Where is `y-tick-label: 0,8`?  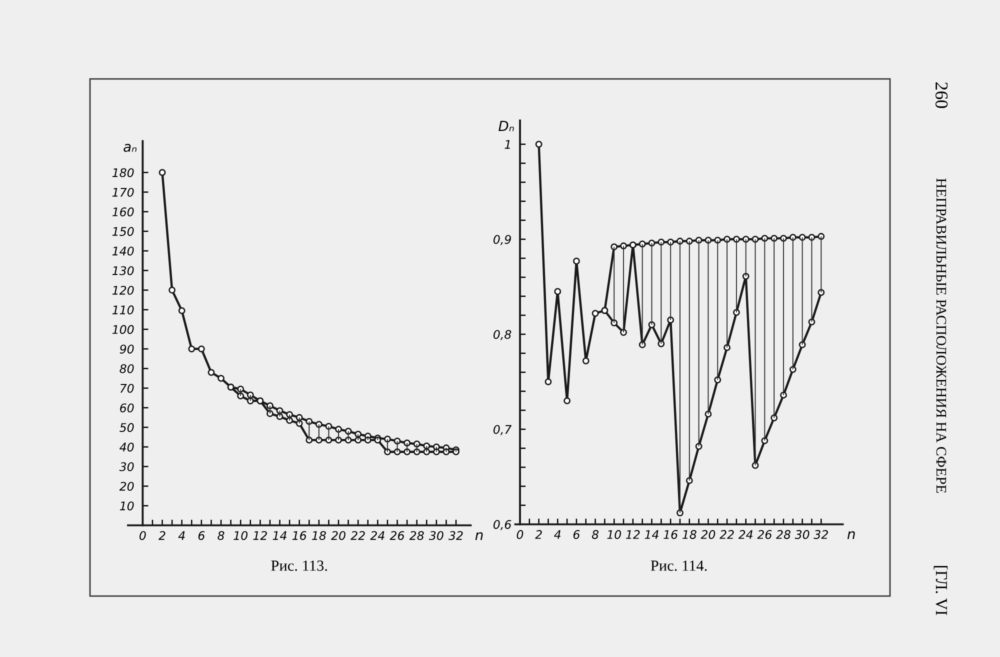
y-tick-label: 0,8 is located at coordinates (502, 335).